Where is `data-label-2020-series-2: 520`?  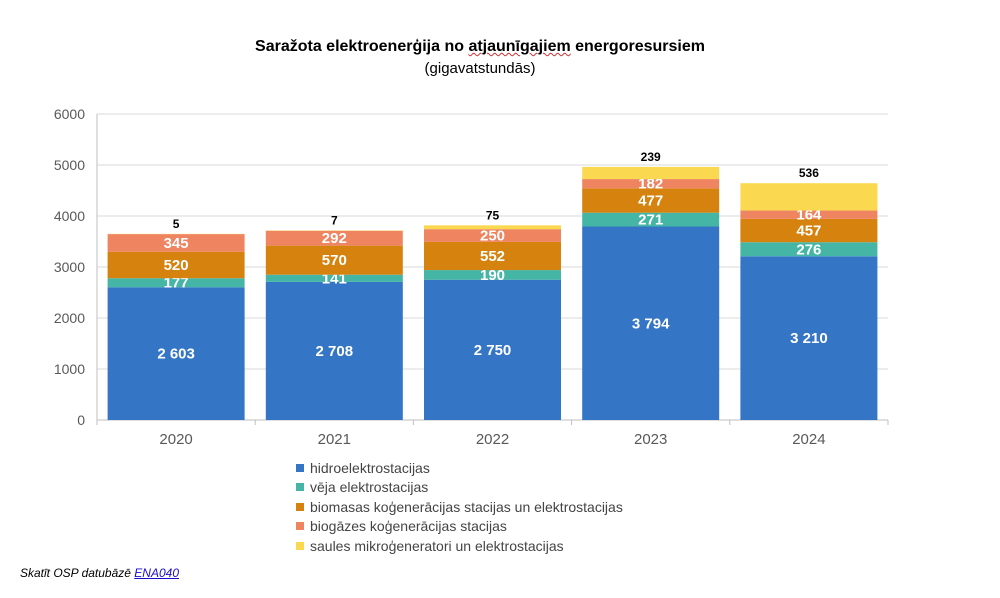 data-label-2020-series-2: 520 is located at coordinates (176, 265).